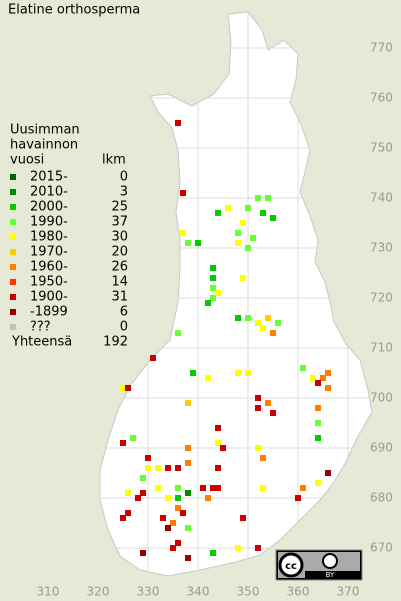 This screenshot has height=601, width=401. I want to click on x-tick-label: 320, so click(98, 592).